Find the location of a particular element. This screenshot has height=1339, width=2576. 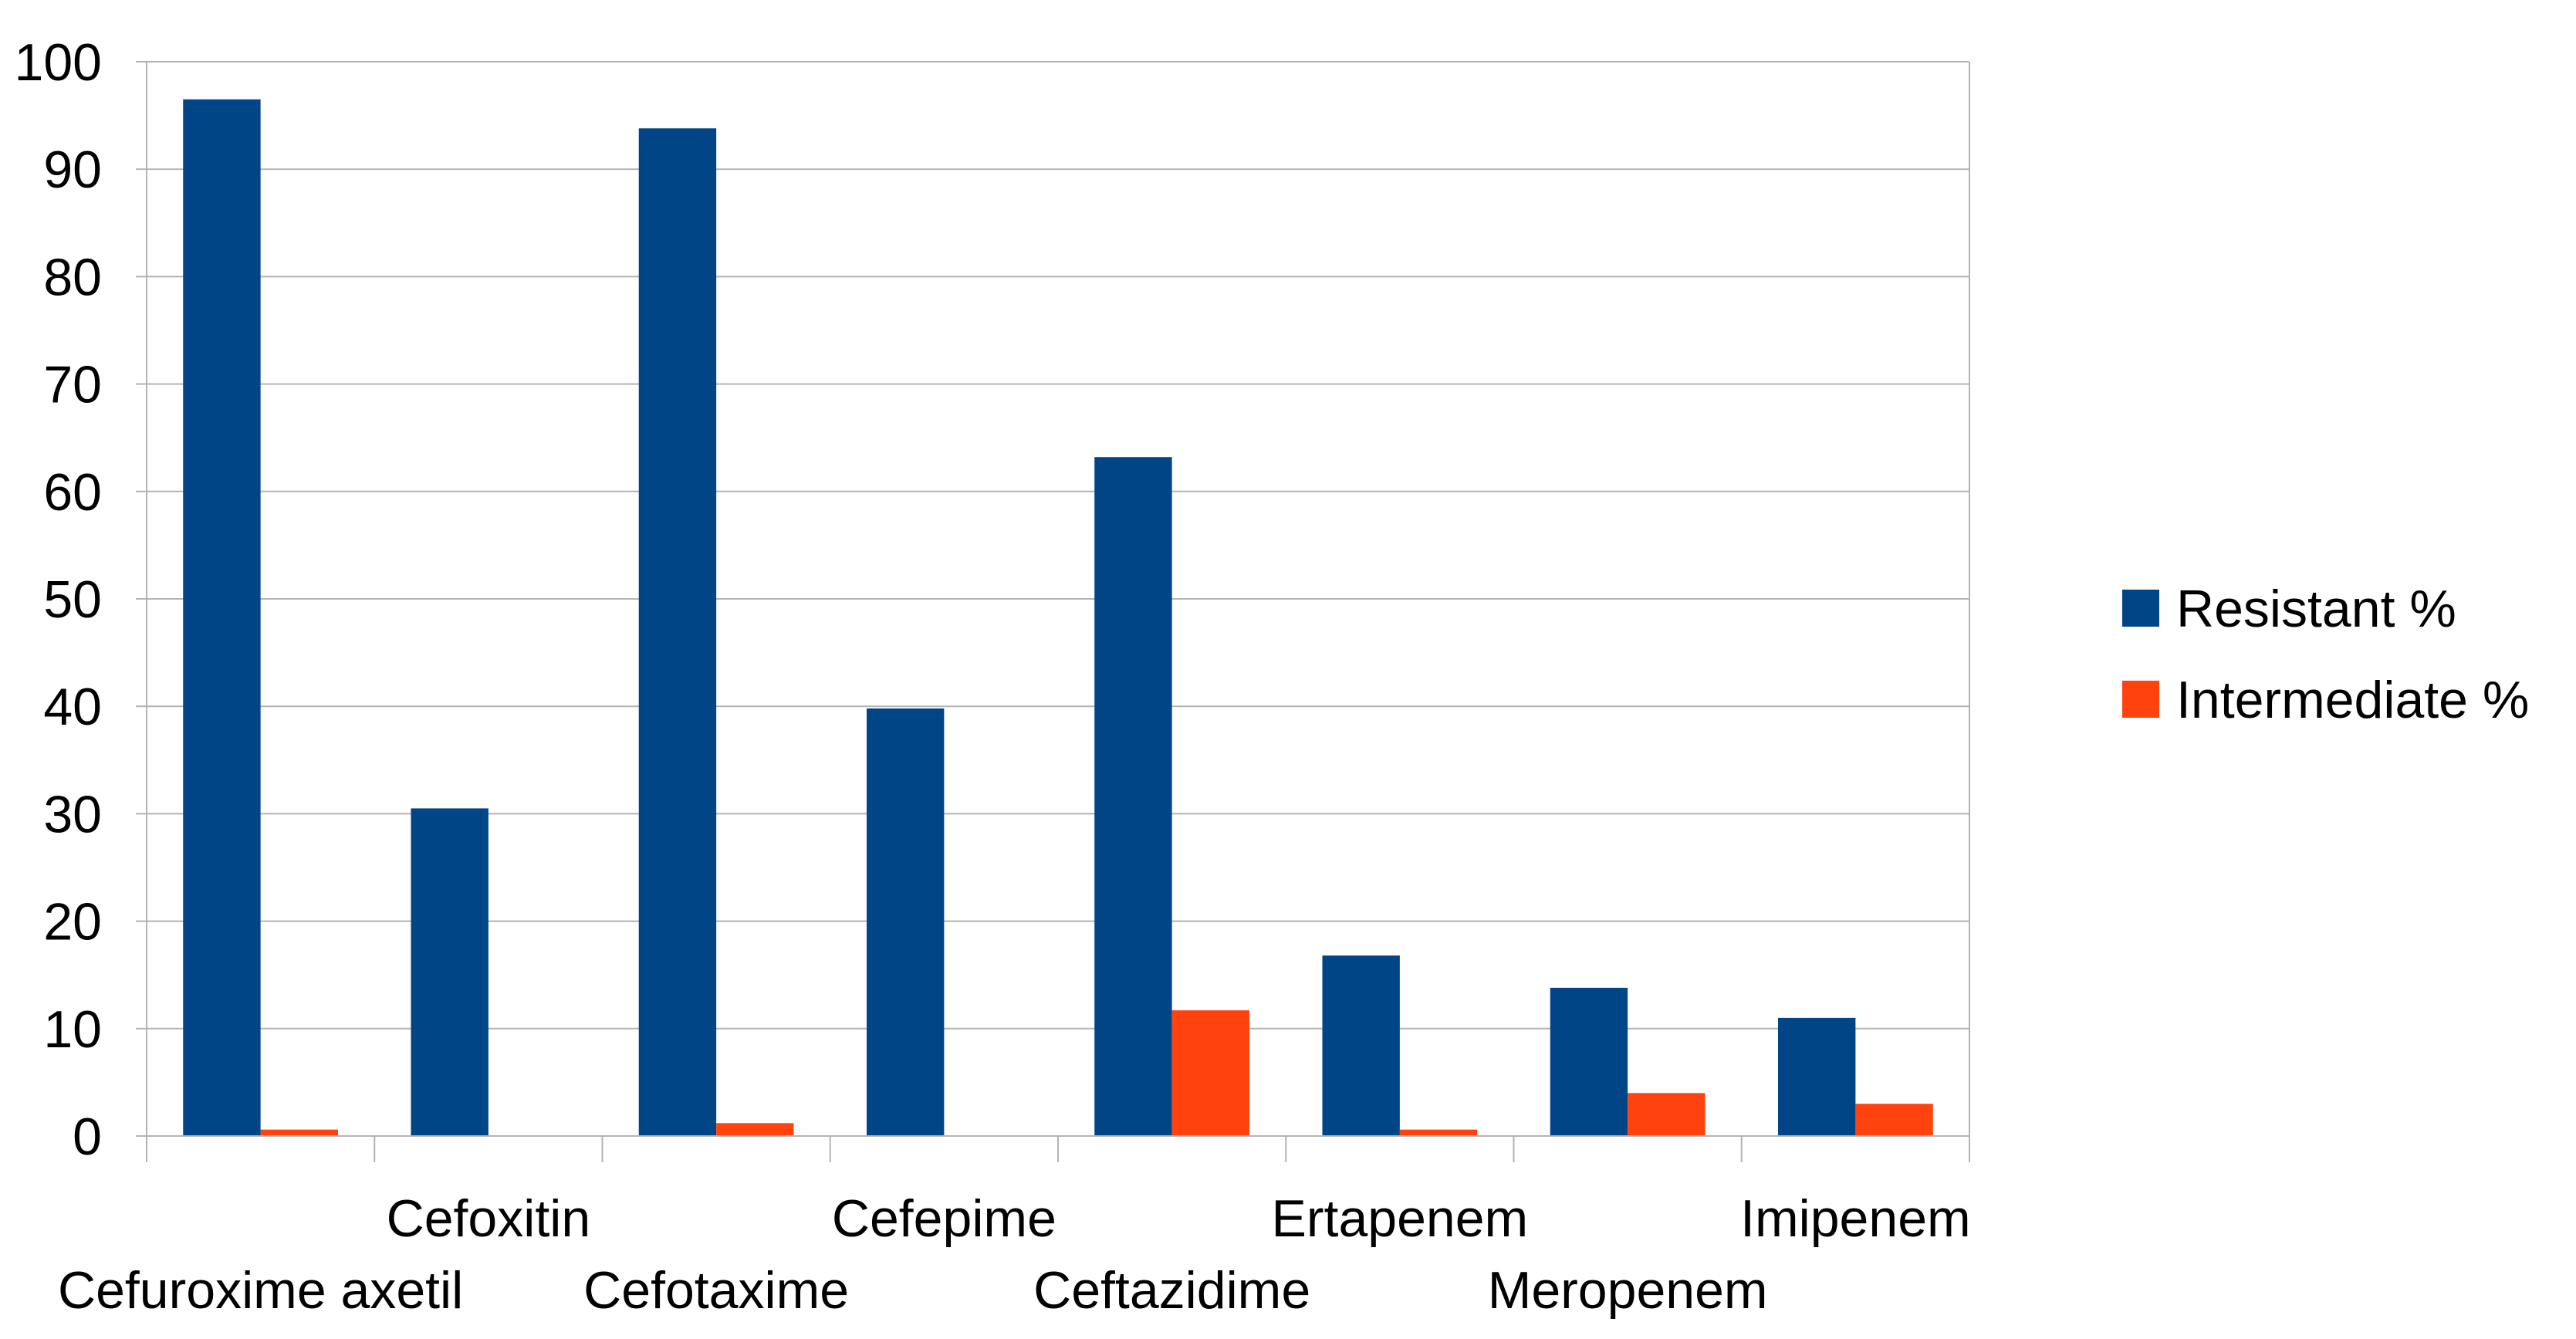

x-tick-label: Ertapenem is located at coordinates (1400, 1218).